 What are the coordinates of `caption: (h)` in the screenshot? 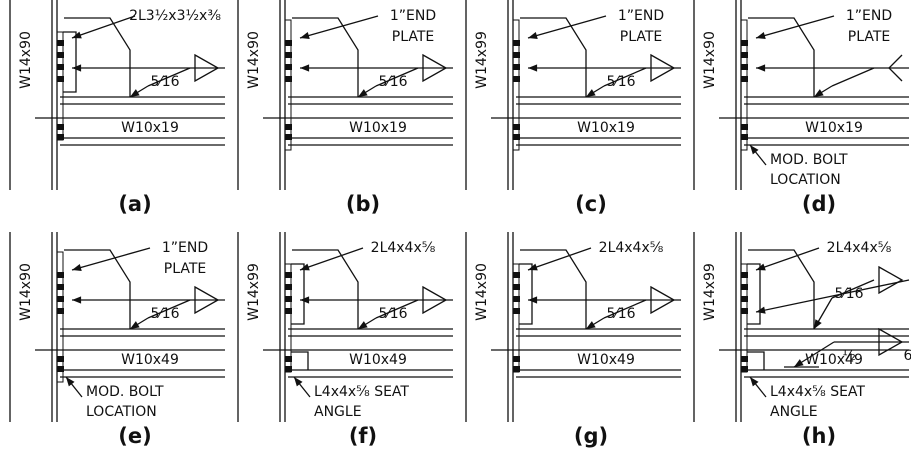 It's located at (819, 436).